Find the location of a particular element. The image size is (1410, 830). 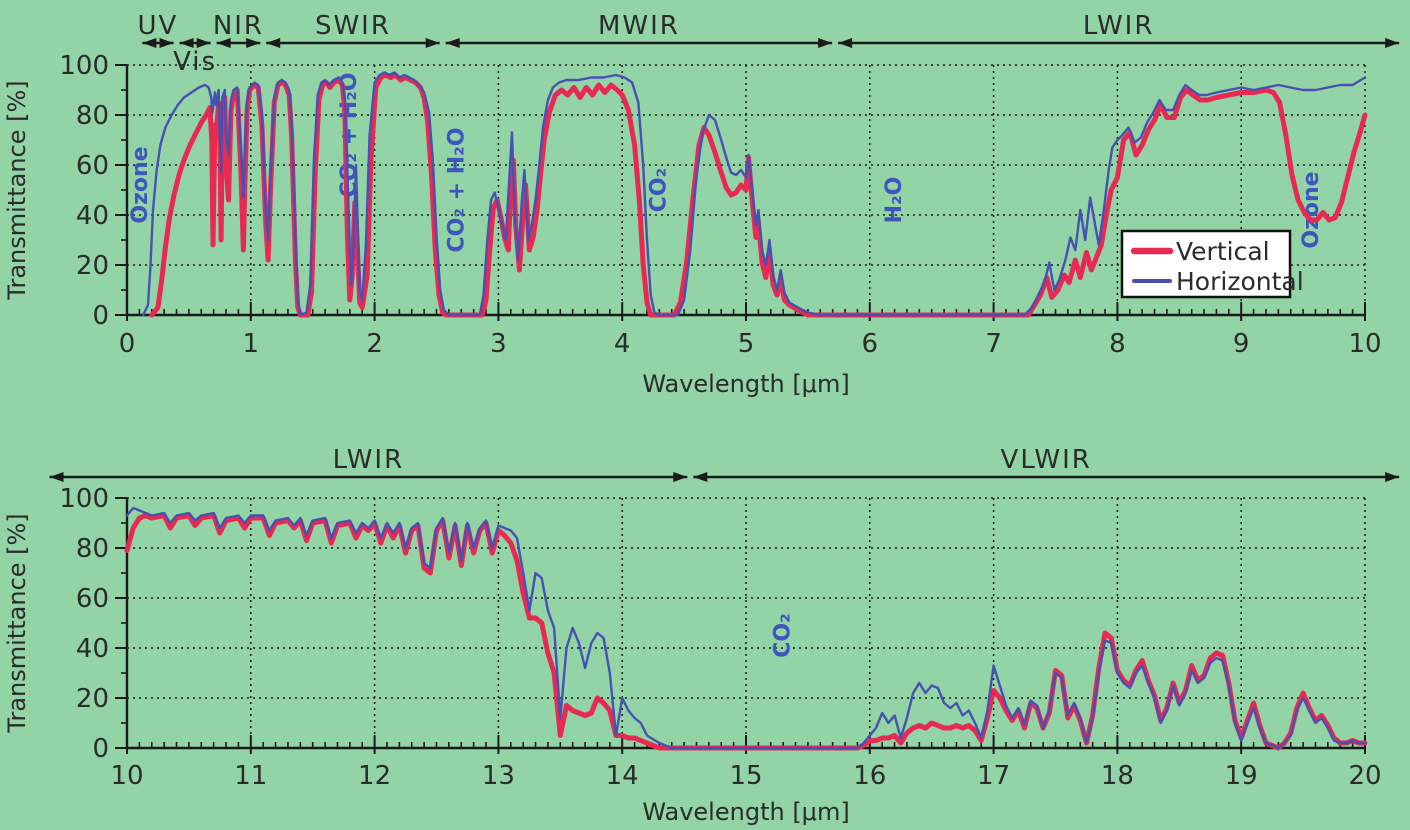

legend-label-horizontal: Horizontal is located at coordinates (1240, 281).